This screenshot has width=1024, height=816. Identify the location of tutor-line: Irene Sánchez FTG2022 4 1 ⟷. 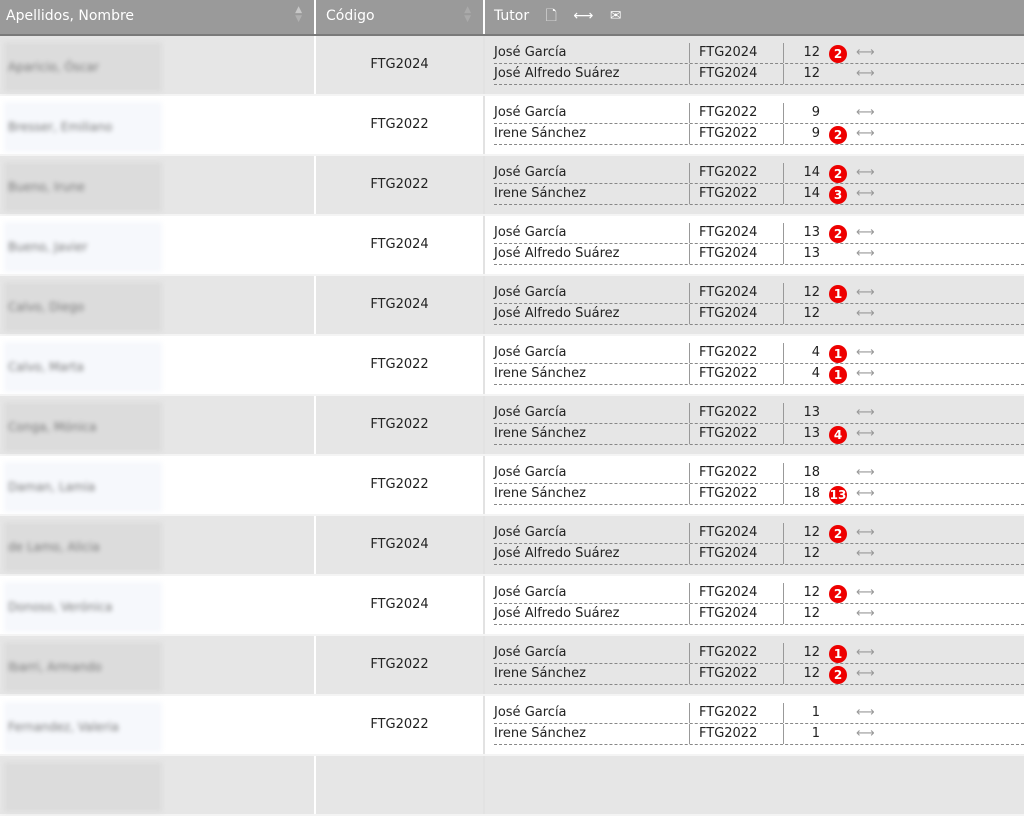
(759, 374).